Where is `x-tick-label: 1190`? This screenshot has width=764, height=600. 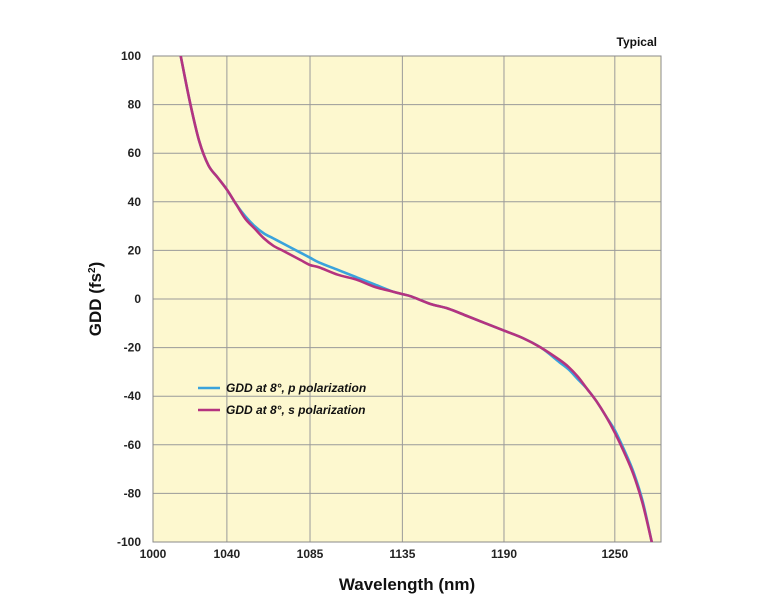 x-tick-label: 1190 is located at coordinates (504, 554).